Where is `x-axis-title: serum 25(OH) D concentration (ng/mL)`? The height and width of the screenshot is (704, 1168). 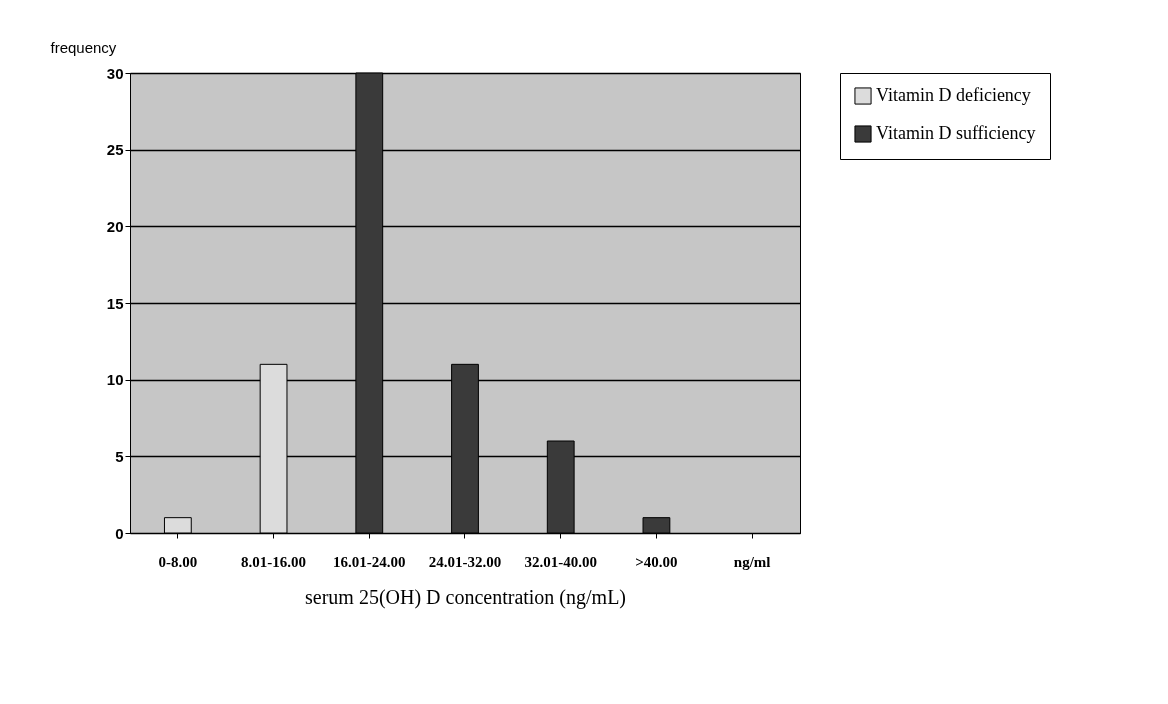 x-axis-title: serum 25(OH) D concentration (ng/mL) is located at coordinates (465, 597).